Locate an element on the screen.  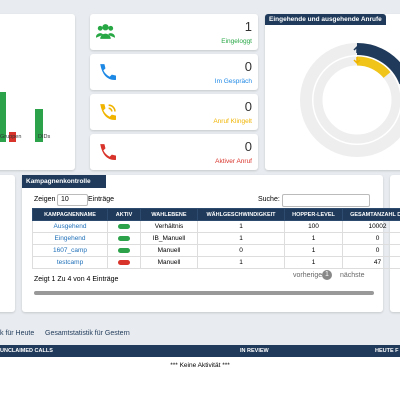
table-info: Zeigt 1 Zu 4 von 4 Einträge is located at coordinates (76, 279).